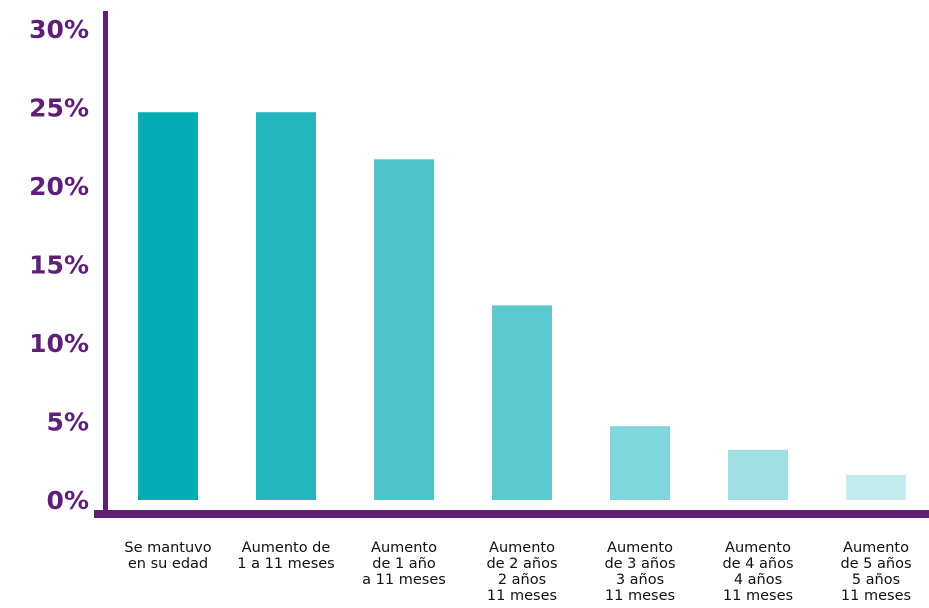 Image resolution: width=929 pixels, height=608 pixels. What do you see at coordinates (522, 580) in the screenshot?
I see `x-tick-label-line: 2 años` at bounding box center [522, 580].